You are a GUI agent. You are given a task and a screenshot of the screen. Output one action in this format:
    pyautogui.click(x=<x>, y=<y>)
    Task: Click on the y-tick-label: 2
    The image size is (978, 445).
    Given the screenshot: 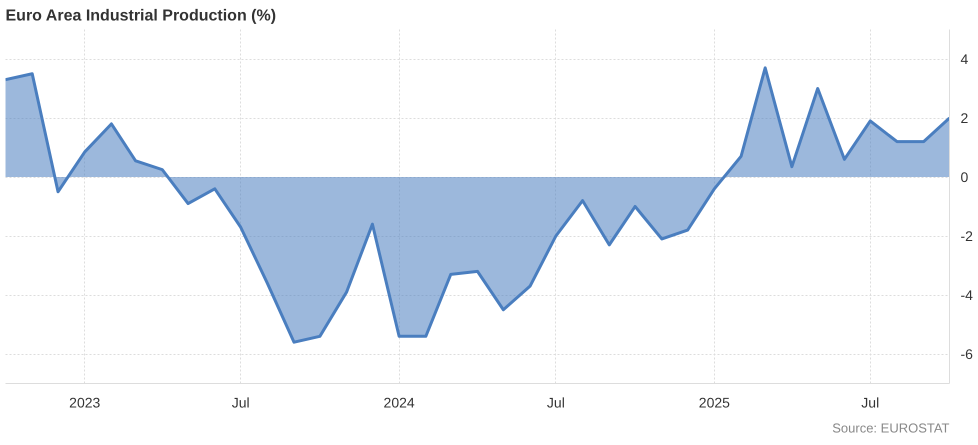 What is the action you would take?
    pyautogui.click(x=964, y=118)
    